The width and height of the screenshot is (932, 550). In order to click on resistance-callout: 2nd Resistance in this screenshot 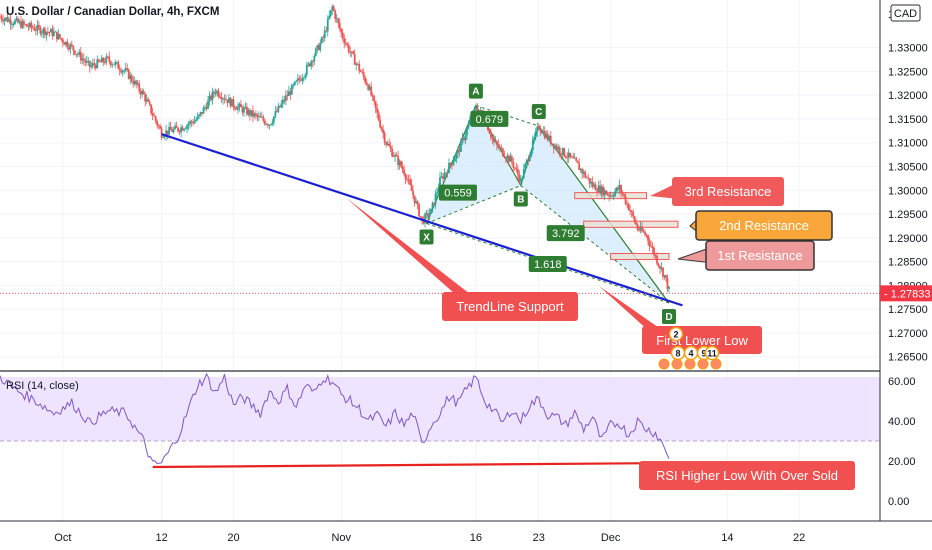, I will do `click(761, 225)`.